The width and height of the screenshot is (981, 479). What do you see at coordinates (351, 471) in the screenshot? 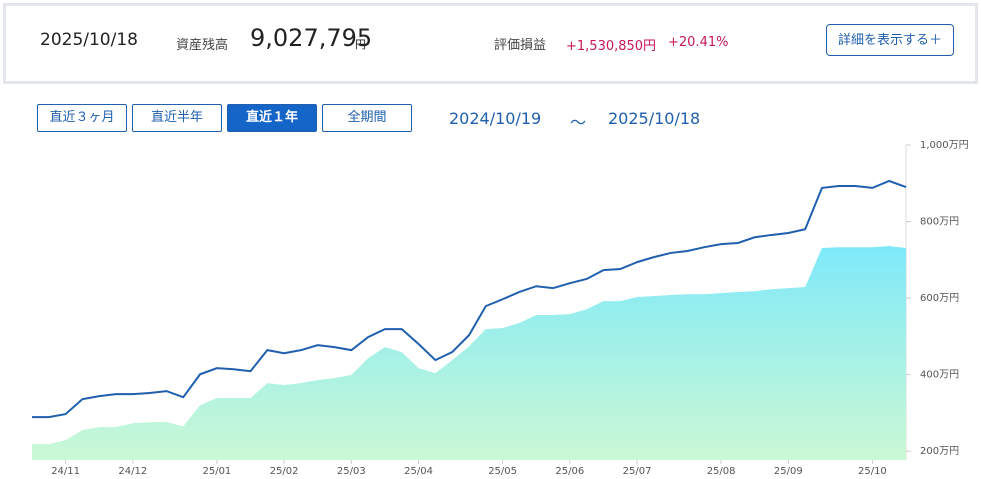
I see `x-tick-label: 25/03` at bounding box center [351, 471].